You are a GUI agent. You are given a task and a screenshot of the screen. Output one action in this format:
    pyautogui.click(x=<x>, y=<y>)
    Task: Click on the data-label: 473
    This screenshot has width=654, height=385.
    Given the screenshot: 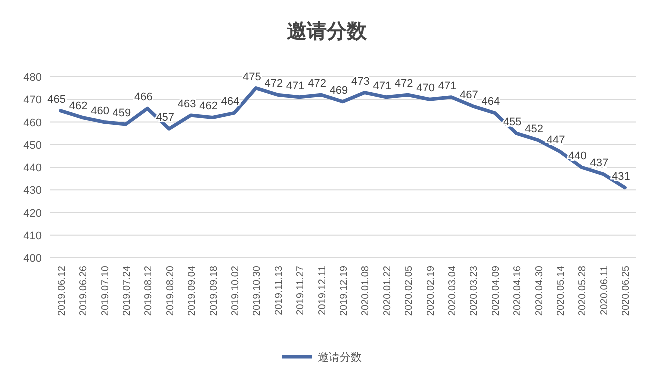 What is the action you would take?
    pyautogui.click(x=361, y=82)
    